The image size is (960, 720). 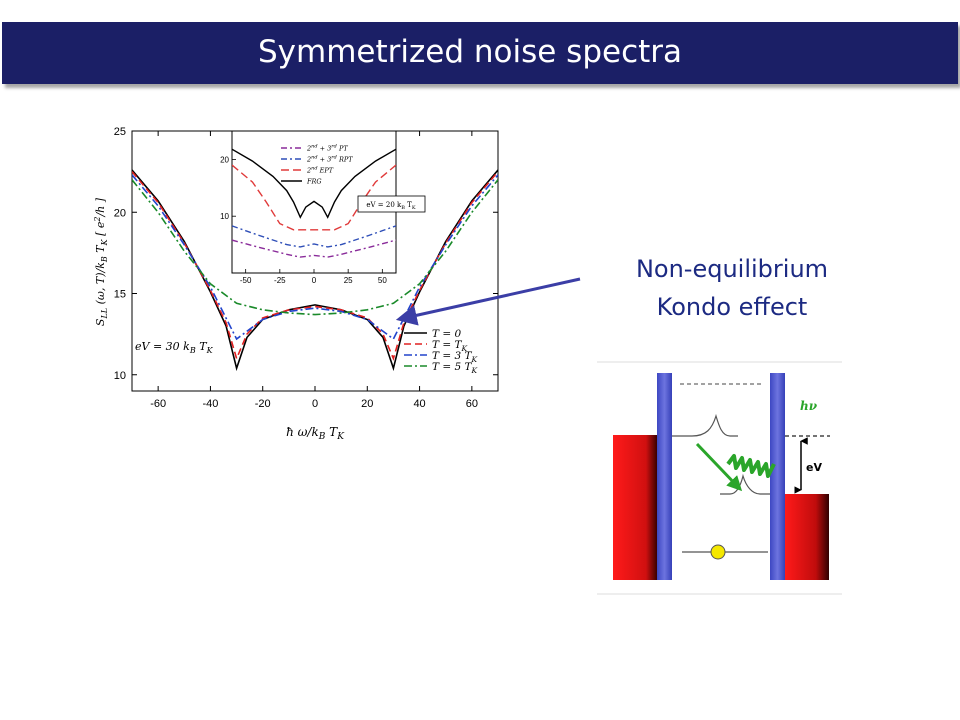 What do you see at coordinates (101, 261) in the screenshot?
I see `main-y-axis-label: SLL (ω, T)/kB TK [ e2/h ]` at bounding box center [101, 261].